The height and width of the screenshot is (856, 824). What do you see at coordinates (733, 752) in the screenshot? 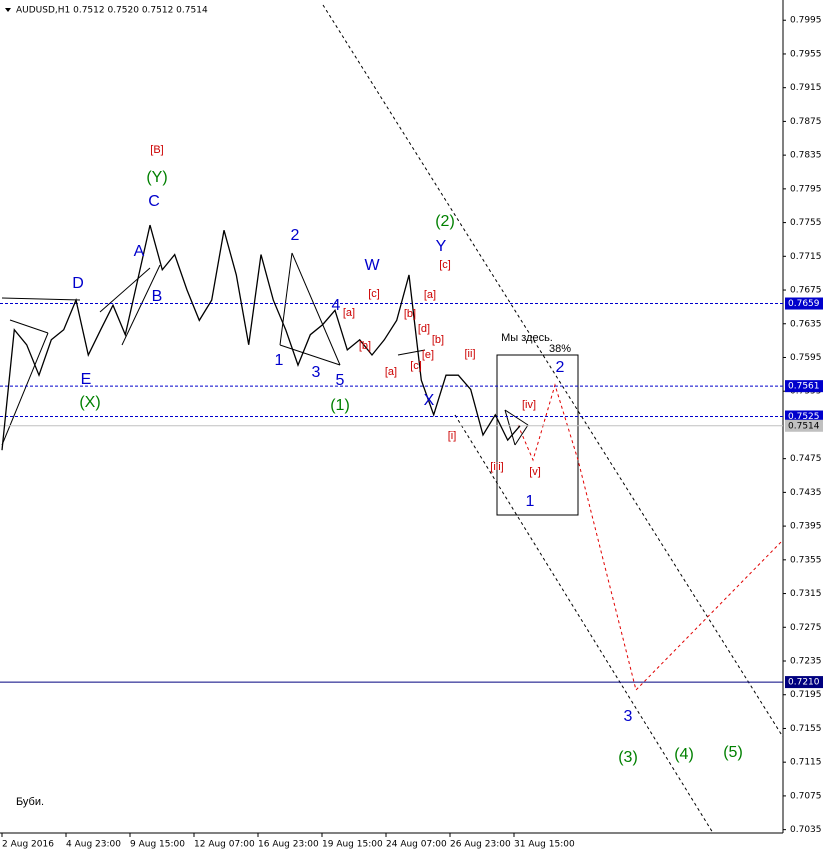
I see `wave-label: (5)` at bounding box center [733, 752].